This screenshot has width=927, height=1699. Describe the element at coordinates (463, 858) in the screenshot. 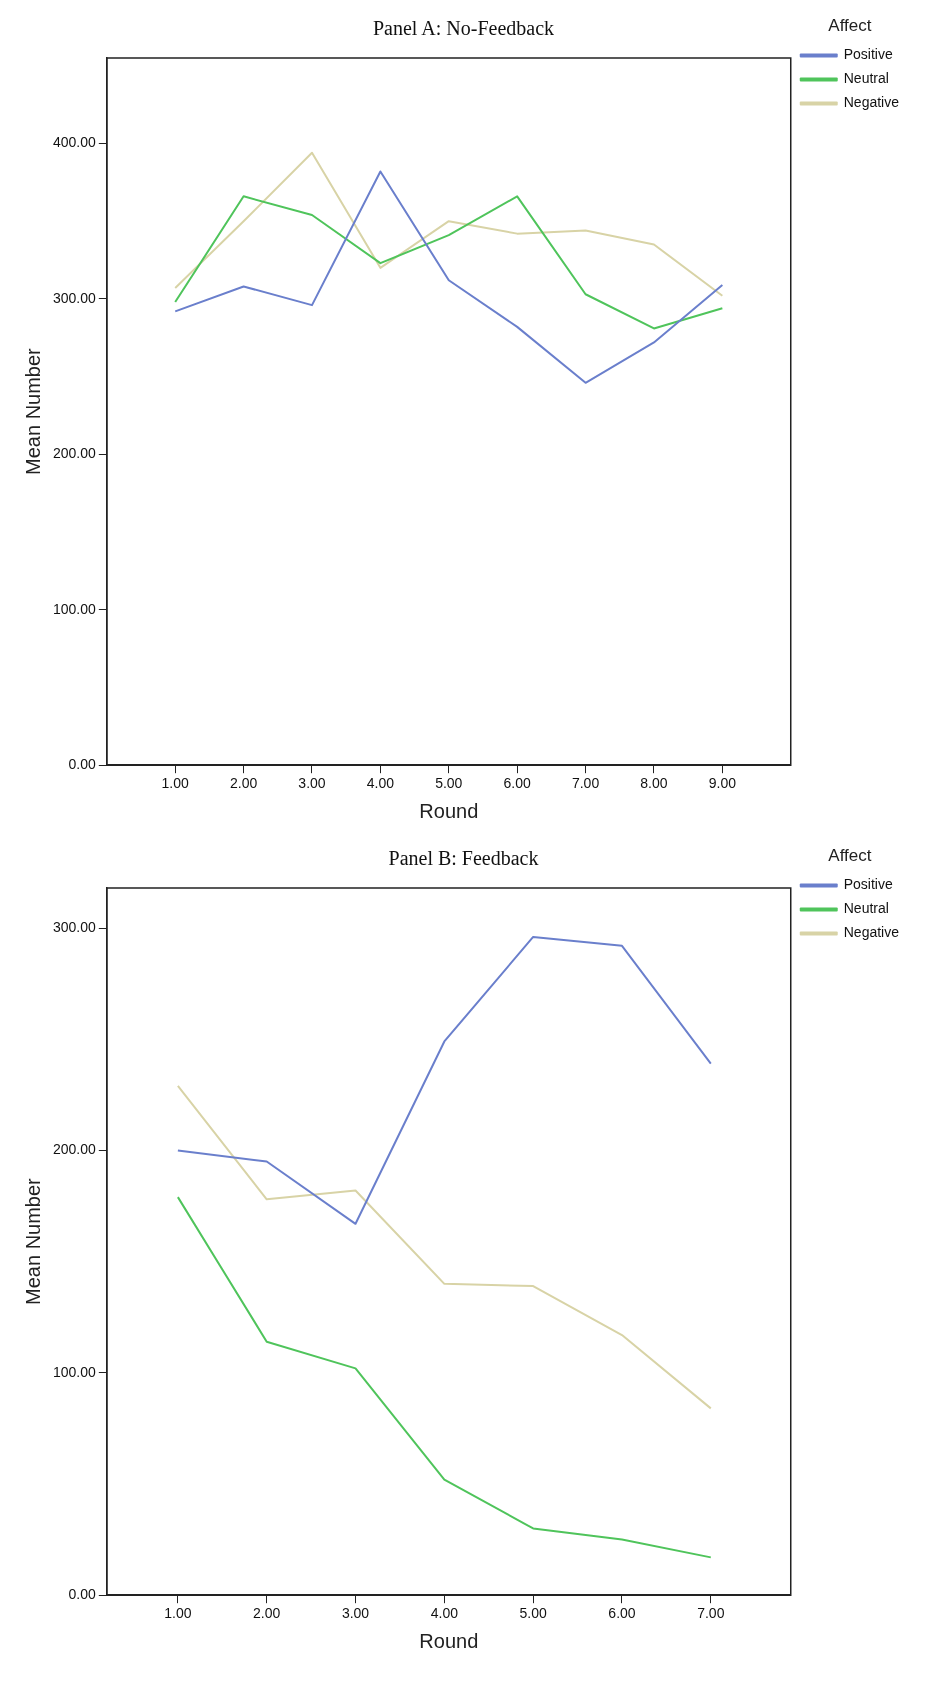

I see `chart-title: Panel B: Feedback` at that location.